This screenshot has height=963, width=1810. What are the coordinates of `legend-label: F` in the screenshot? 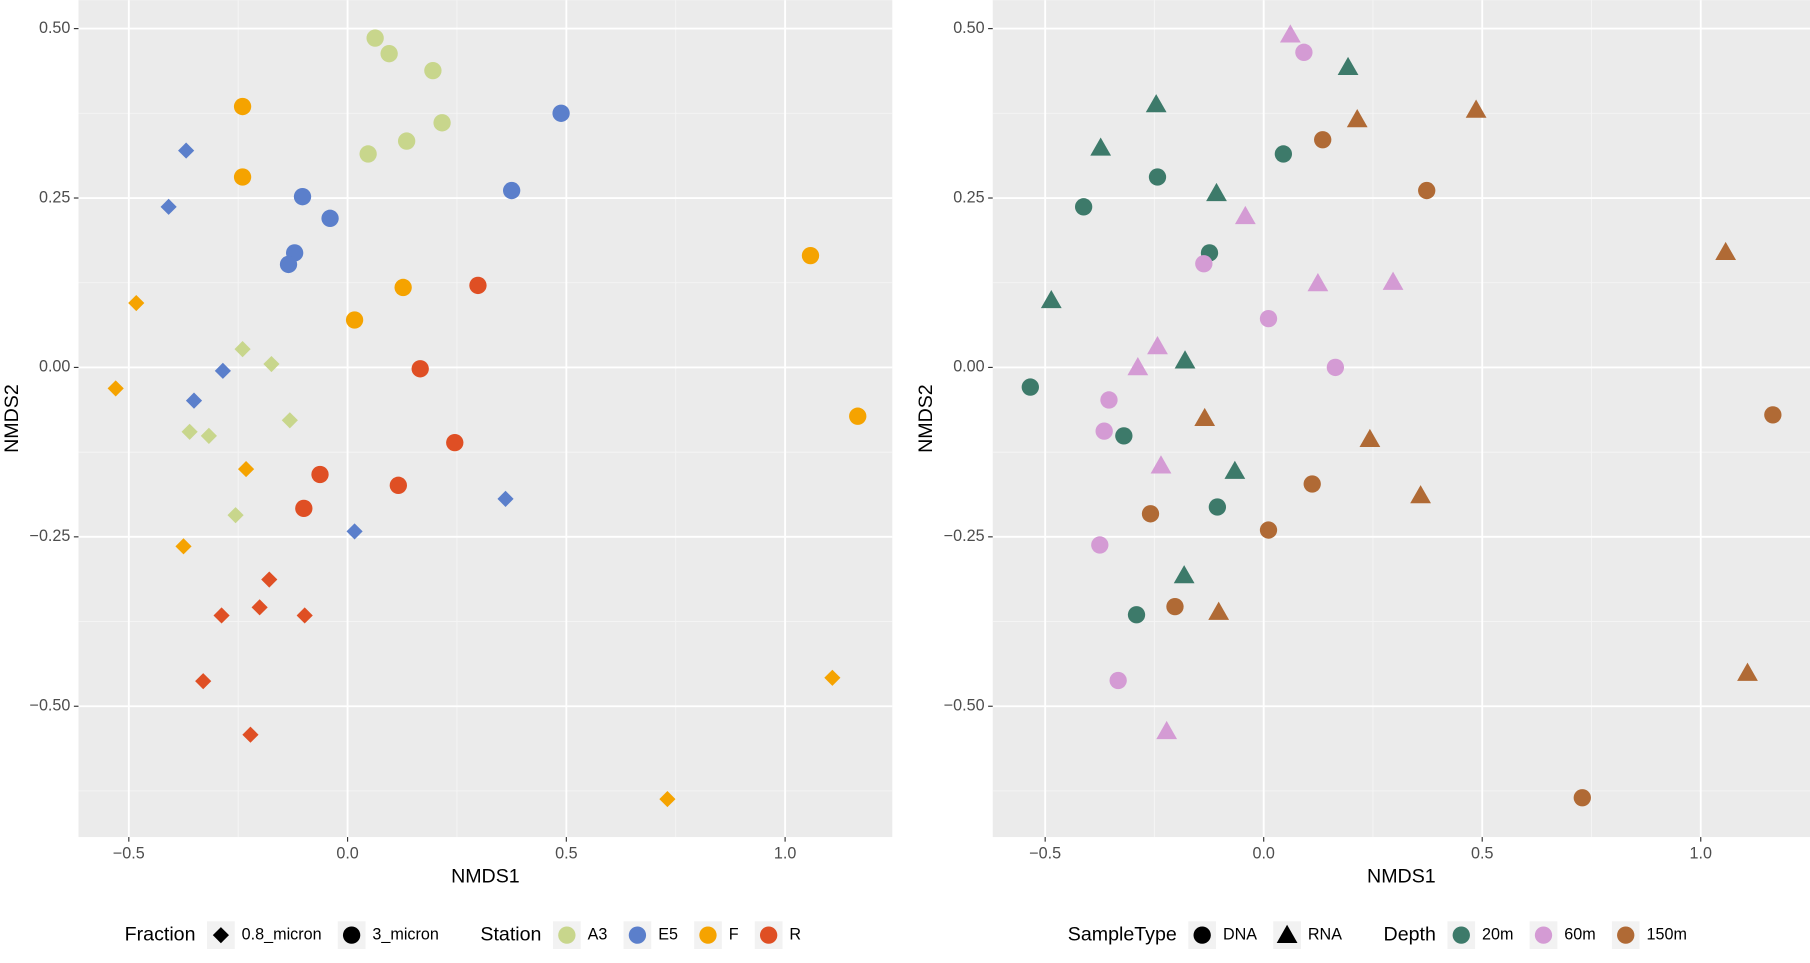 It's located at (734, 934).